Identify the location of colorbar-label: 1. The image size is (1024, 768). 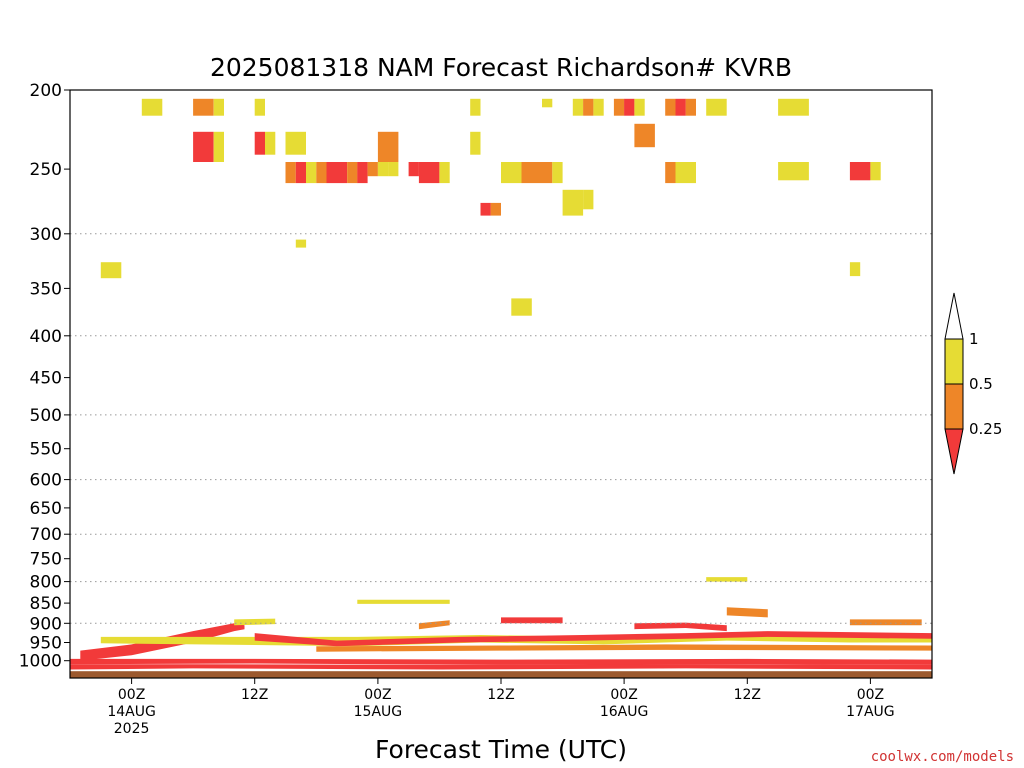
(974, 339).